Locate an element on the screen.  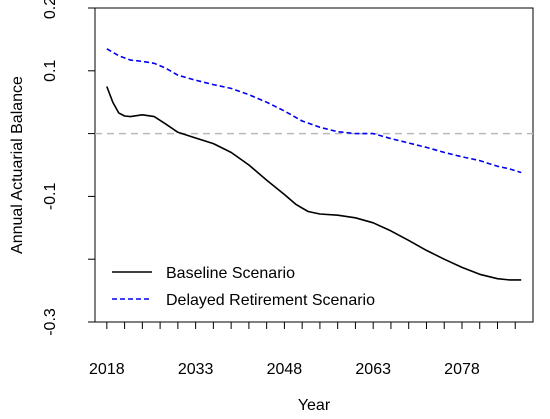
y-tick-label: 0.2 is located at coordinates (50, 9).